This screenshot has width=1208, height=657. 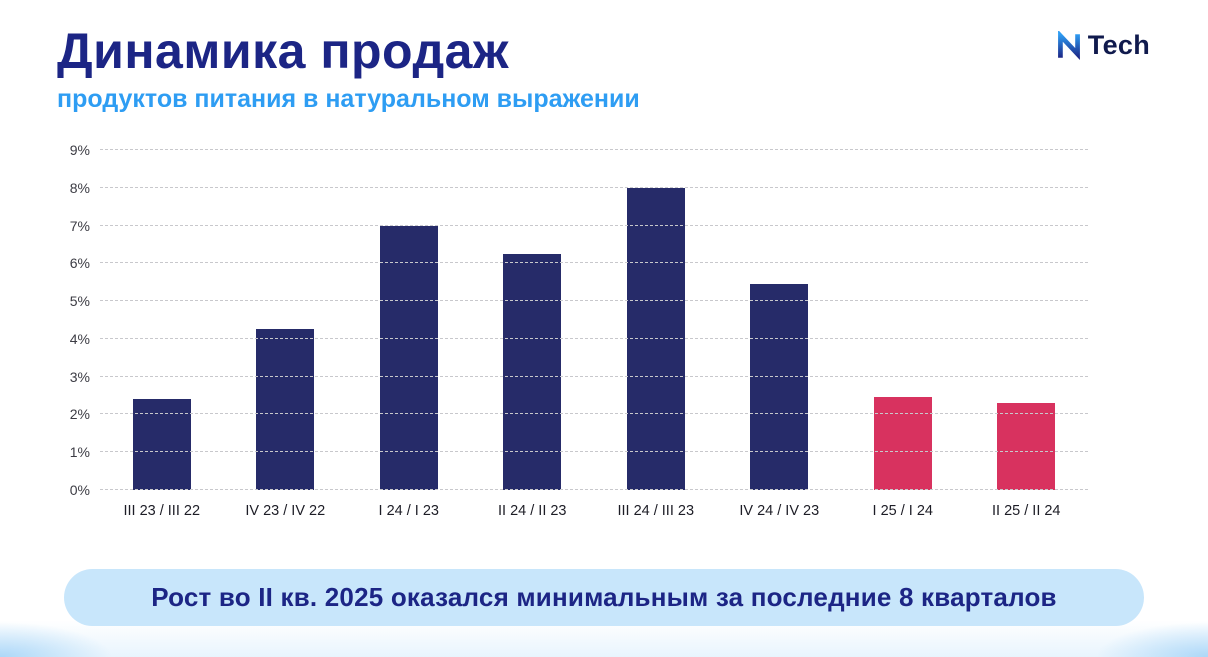 What do you see at coordinates (1026, 511) in the screenshot?
I see `x-tick-label: II 25 / II 24` at bounding box center [1026, 511].